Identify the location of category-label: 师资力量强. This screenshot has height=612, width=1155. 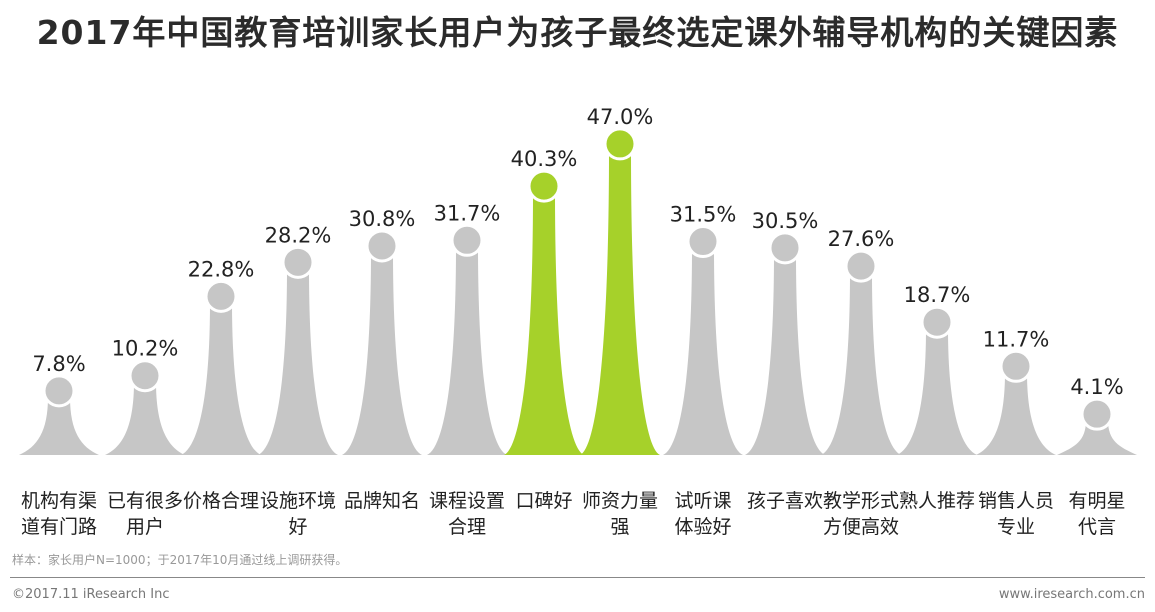
(620, 514).